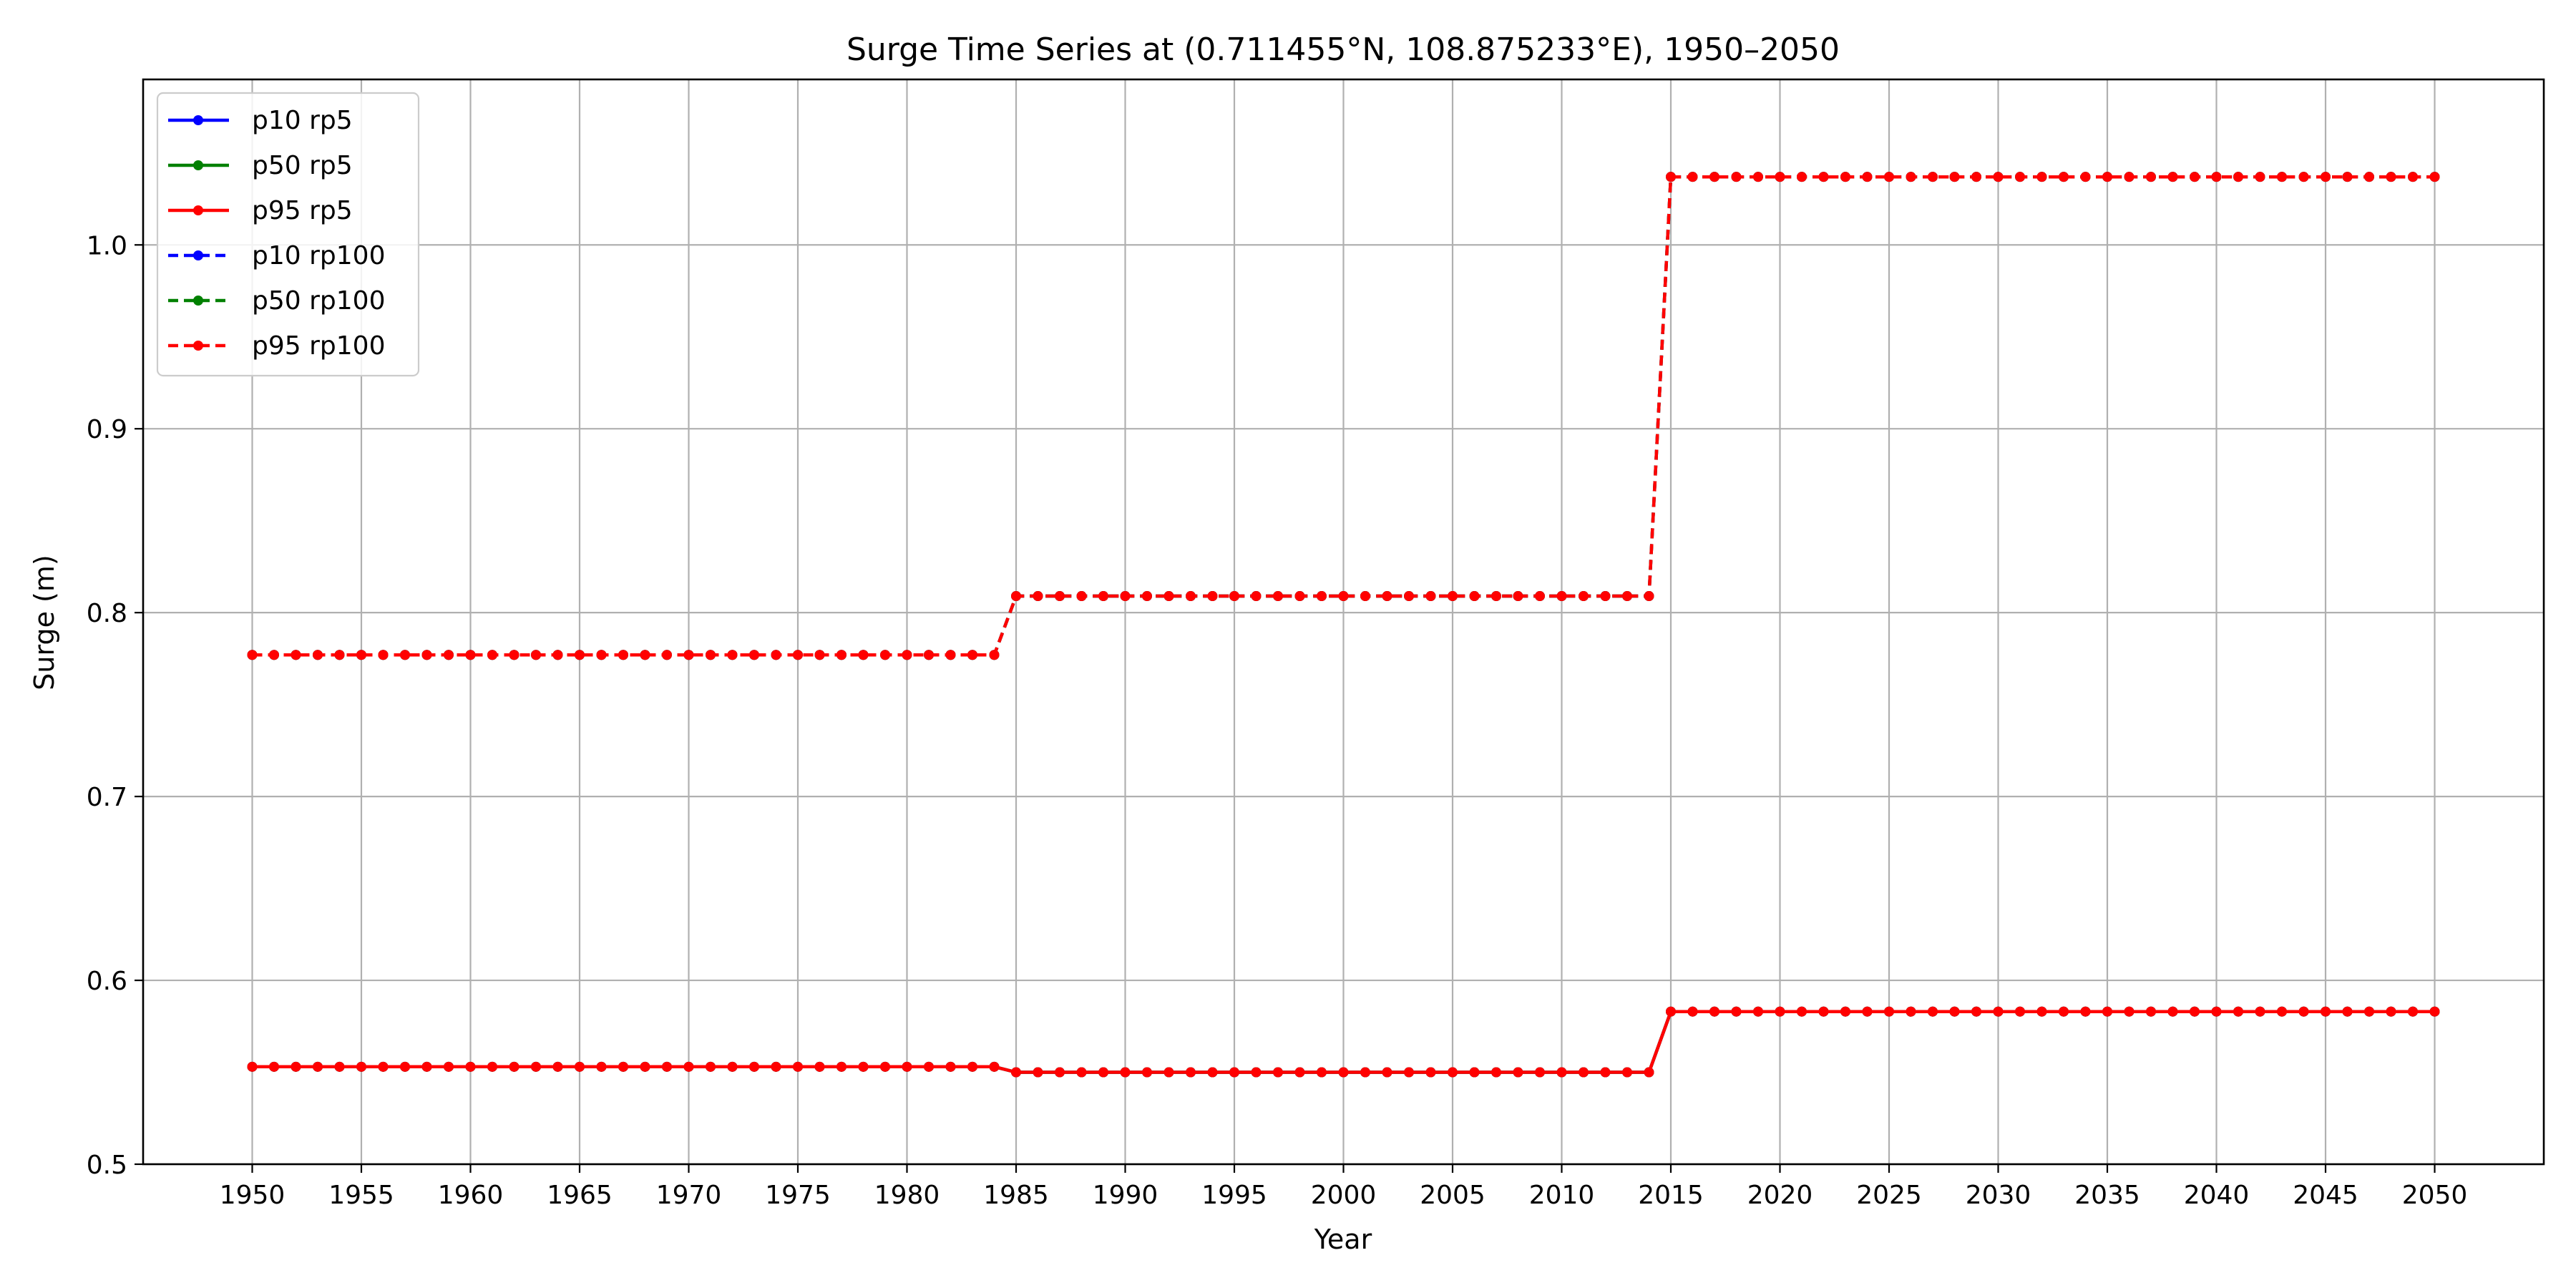  Describe the element at coordinates (198, 255) in the screenshot. I see `legend-marker` at that location.